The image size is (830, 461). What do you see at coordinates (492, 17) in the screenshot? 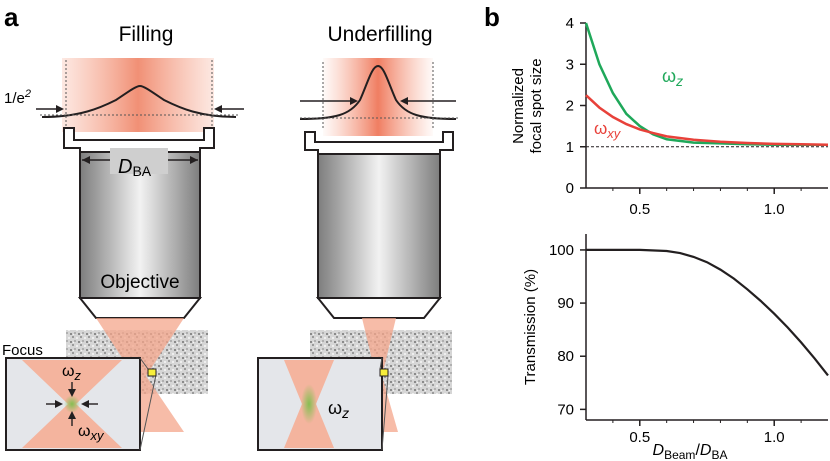
I see `panel-b-letter: b` at bounding box center [492, 17].